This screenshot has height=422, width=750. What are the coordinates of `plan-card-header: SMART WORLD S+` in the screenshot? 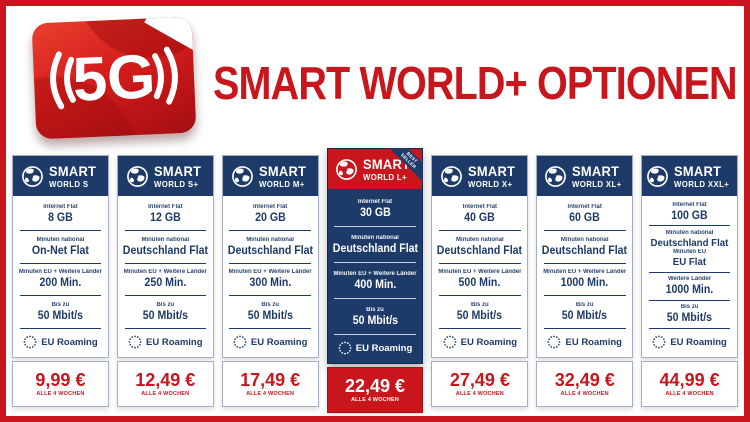 It's located at (165, 176).